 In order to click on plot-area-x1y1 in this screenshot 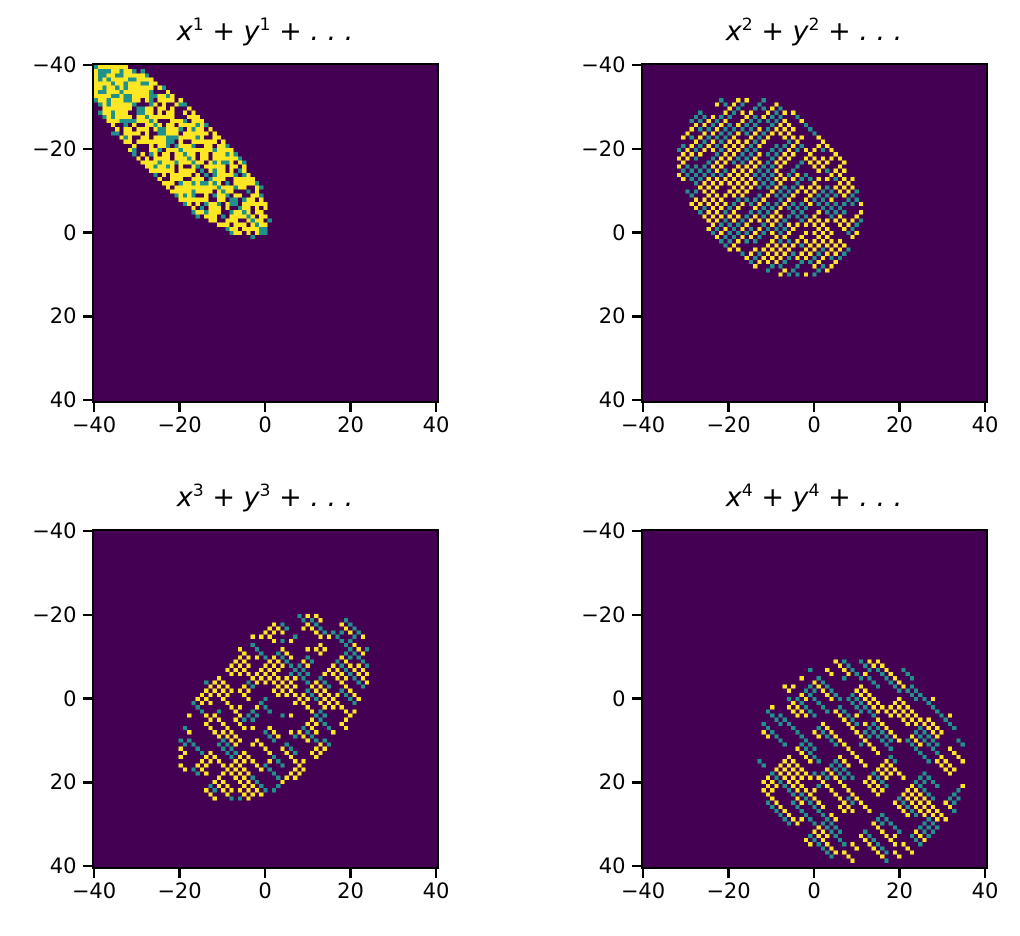, I will do `click(265, 232)`.